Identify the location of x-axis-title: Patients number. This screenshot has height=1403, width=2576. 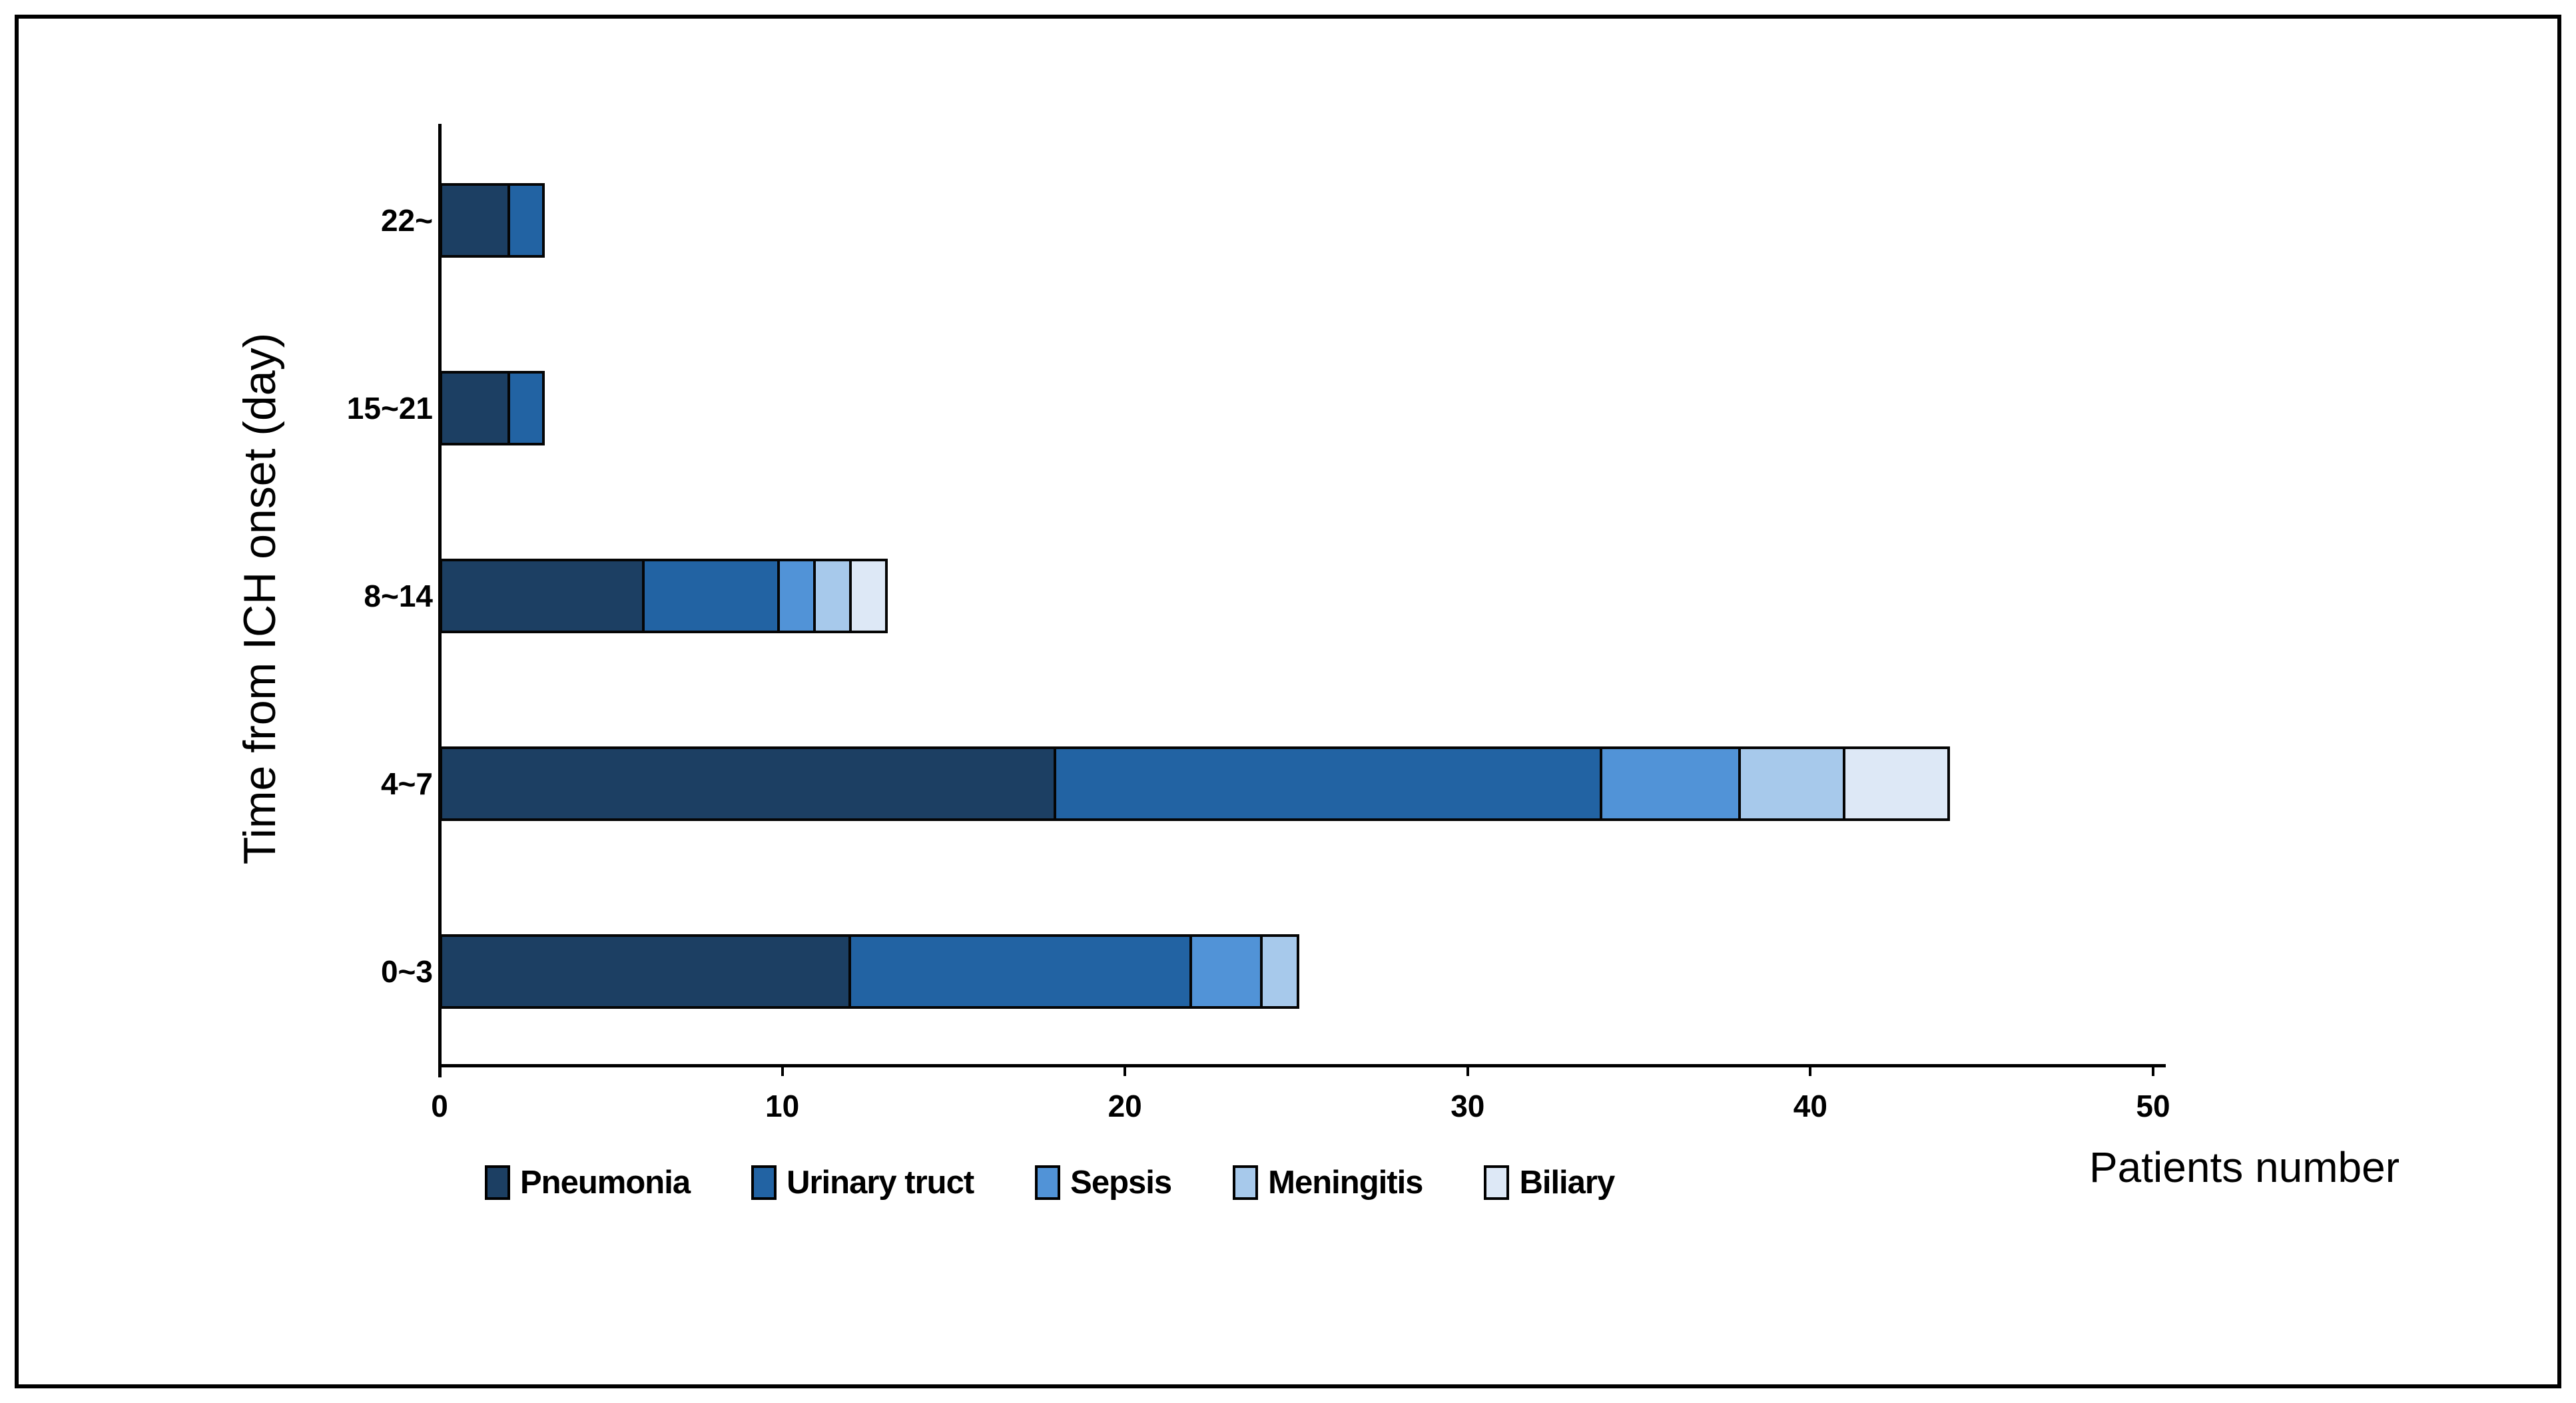
(2244, 1167).